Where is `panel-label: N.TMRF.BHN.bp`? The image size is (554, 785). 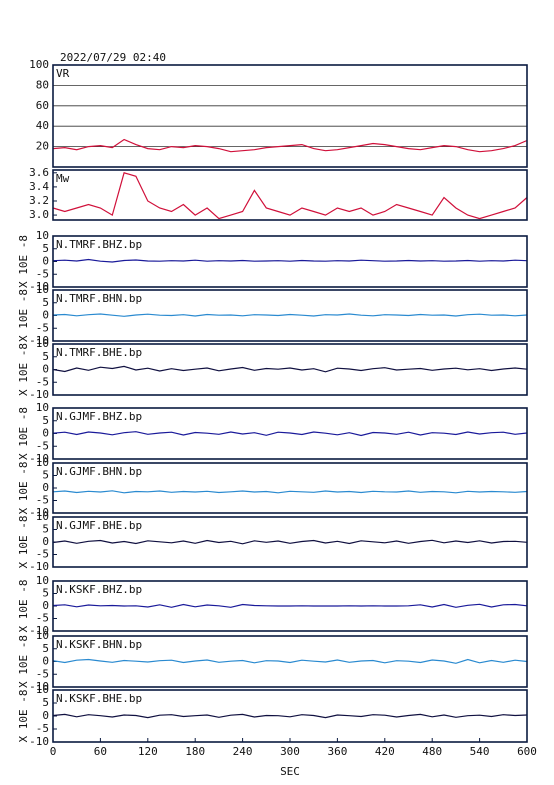
panel-label: N.TMRF.BHN.bp is located at coordinates (99, 298).